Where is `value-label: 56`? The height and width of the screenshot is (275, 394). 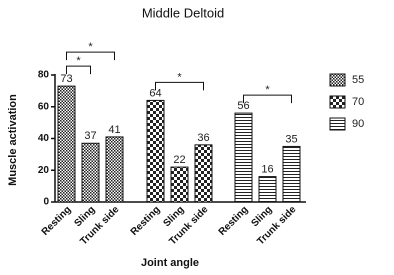
value-label: 56 is located at coordinates (243, 106).